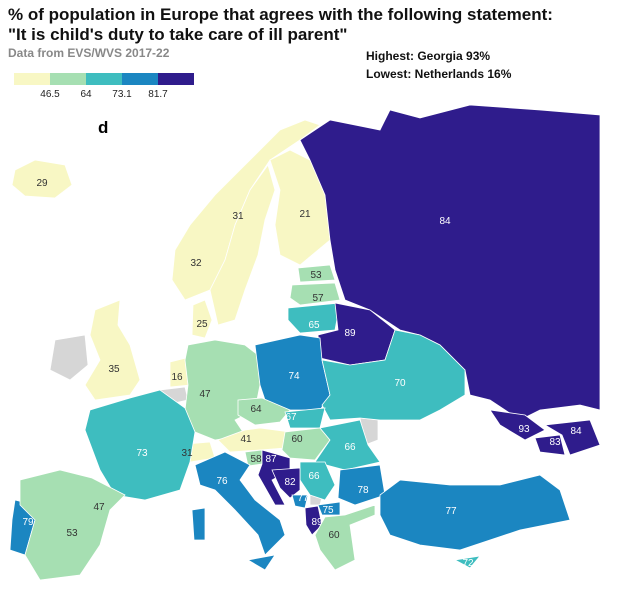  Describe the element at coordinates (428, 56) in the screenshot. I see `annotation: Highest: Georgia 93%` at that location.